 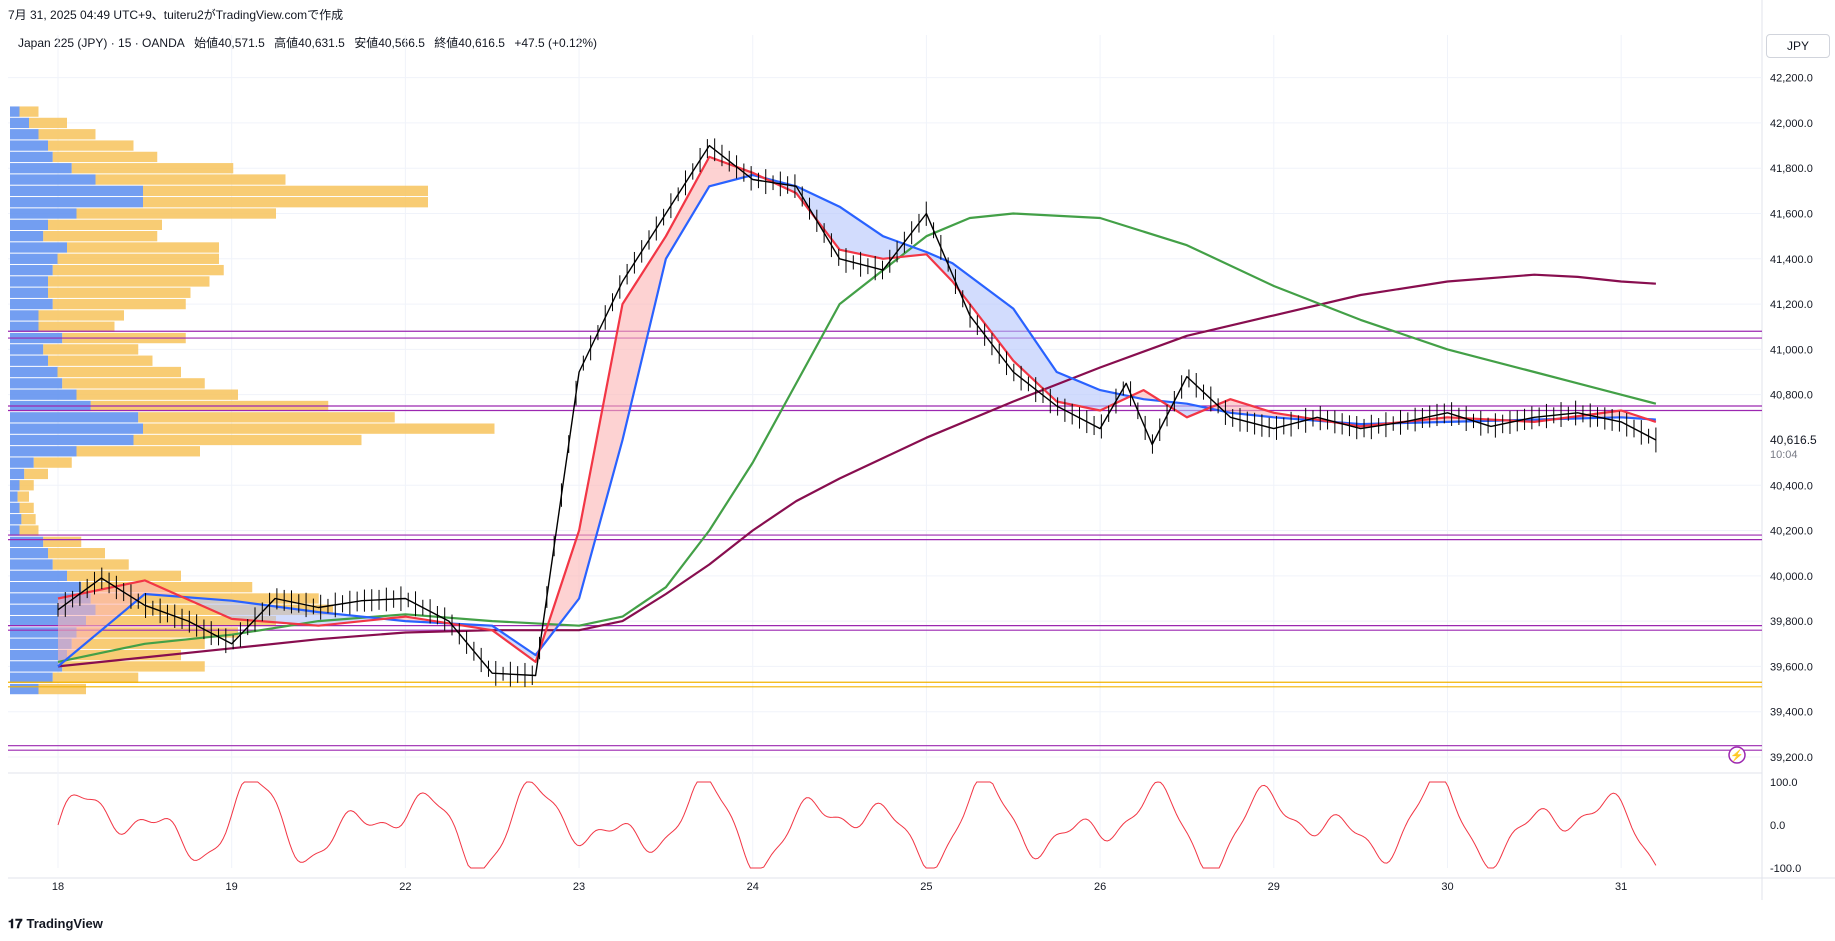 What do you see at coordinates (405, 887) in the screenshot?
I see `time-tick-label: 22` at bounding box center [405, 887].